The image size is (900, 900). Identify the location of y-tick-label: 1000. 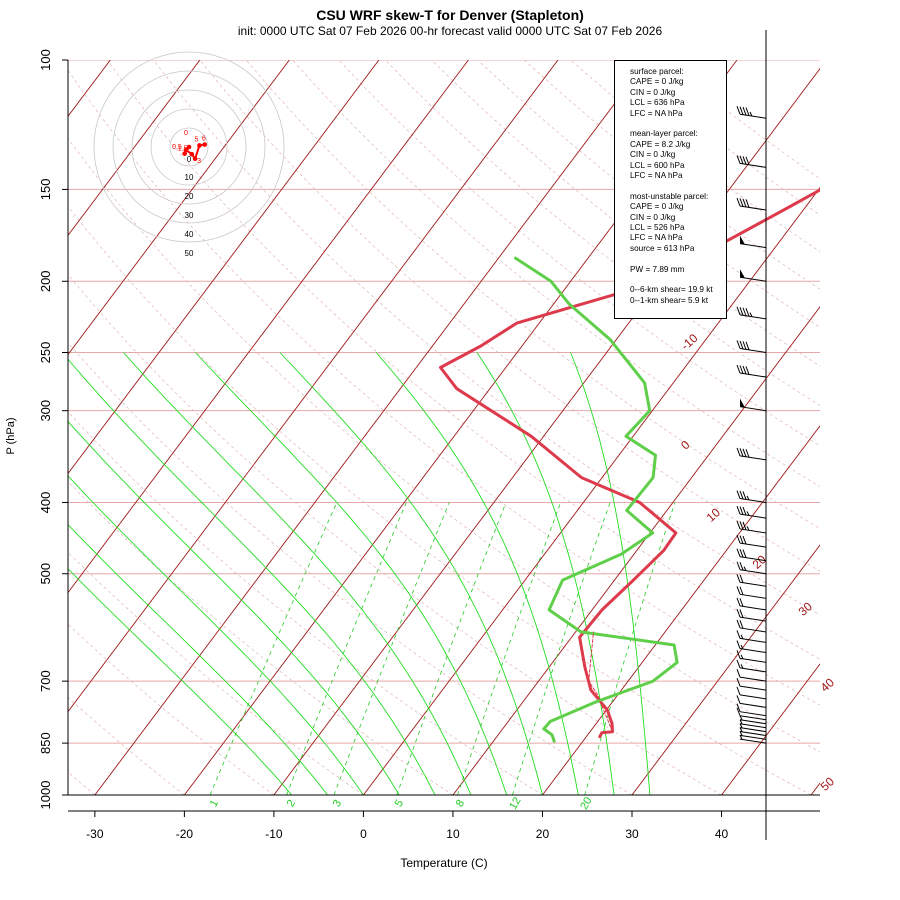
(45, 795).